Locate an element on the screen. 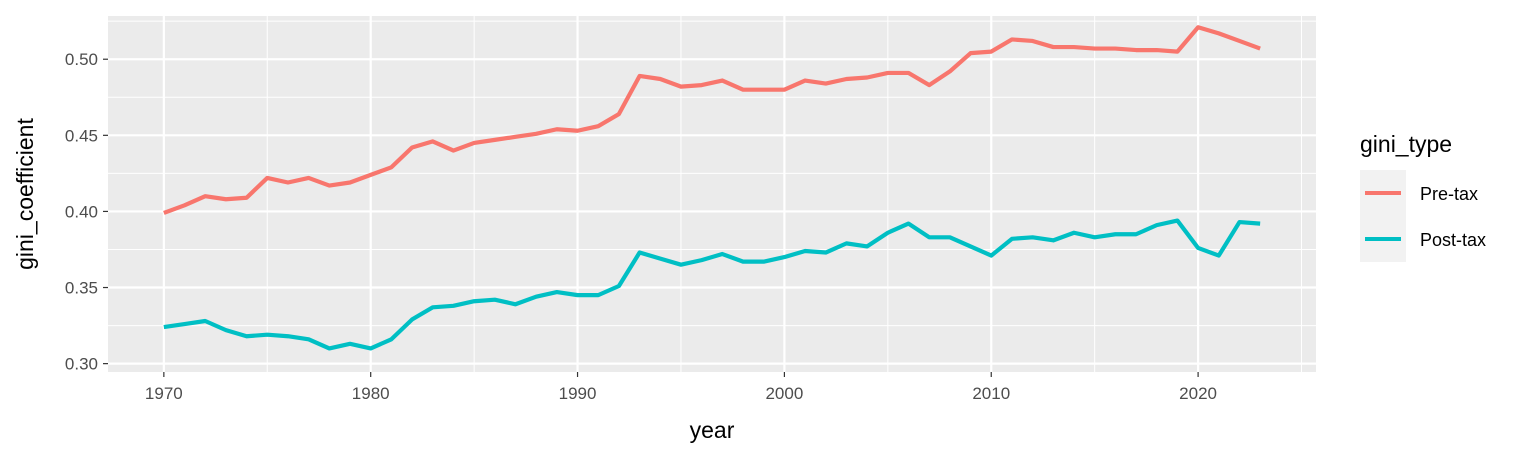  x-tick-label: 2010 is located at coordinates (991, 393).